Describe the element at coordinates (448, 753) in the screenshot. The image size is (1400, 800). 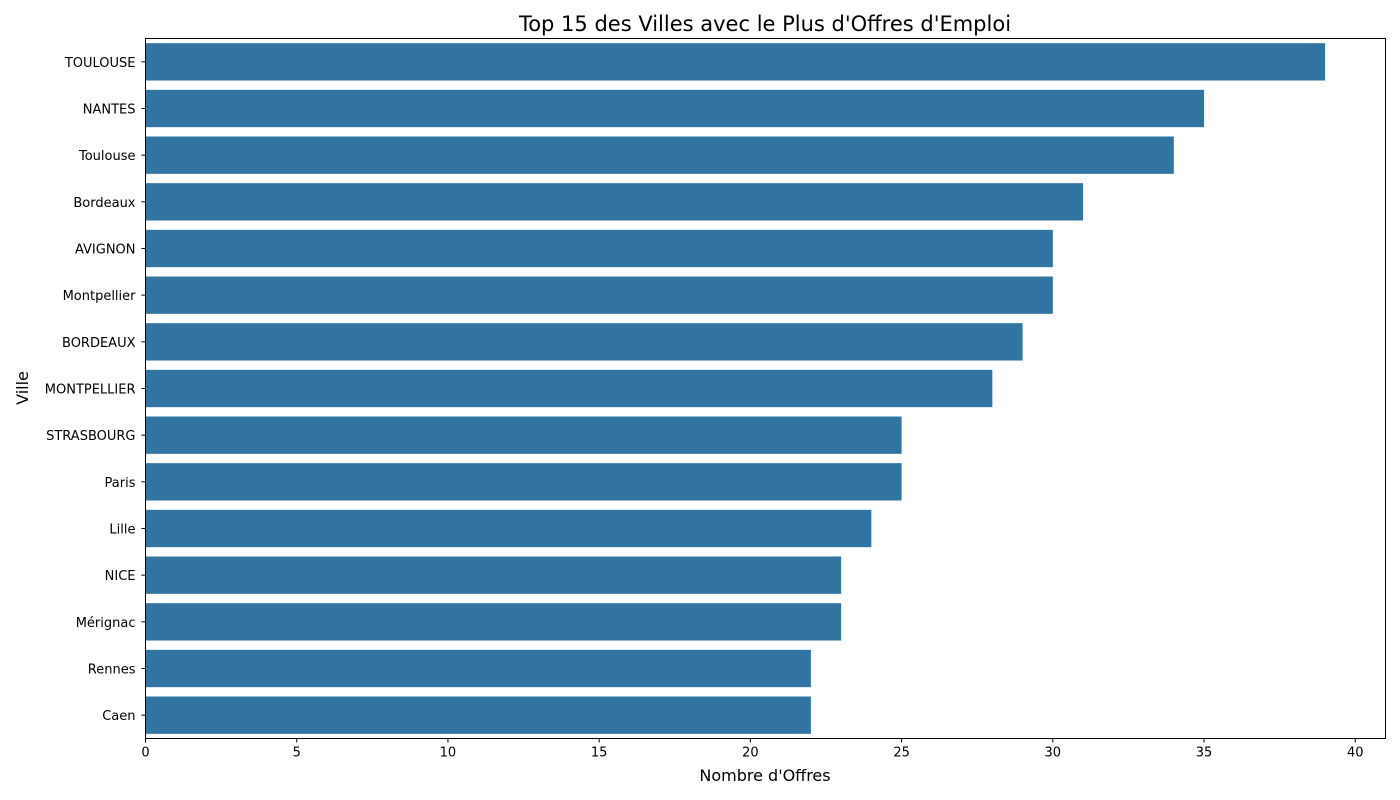
I see `x-tick-label-2: 10` at that location.